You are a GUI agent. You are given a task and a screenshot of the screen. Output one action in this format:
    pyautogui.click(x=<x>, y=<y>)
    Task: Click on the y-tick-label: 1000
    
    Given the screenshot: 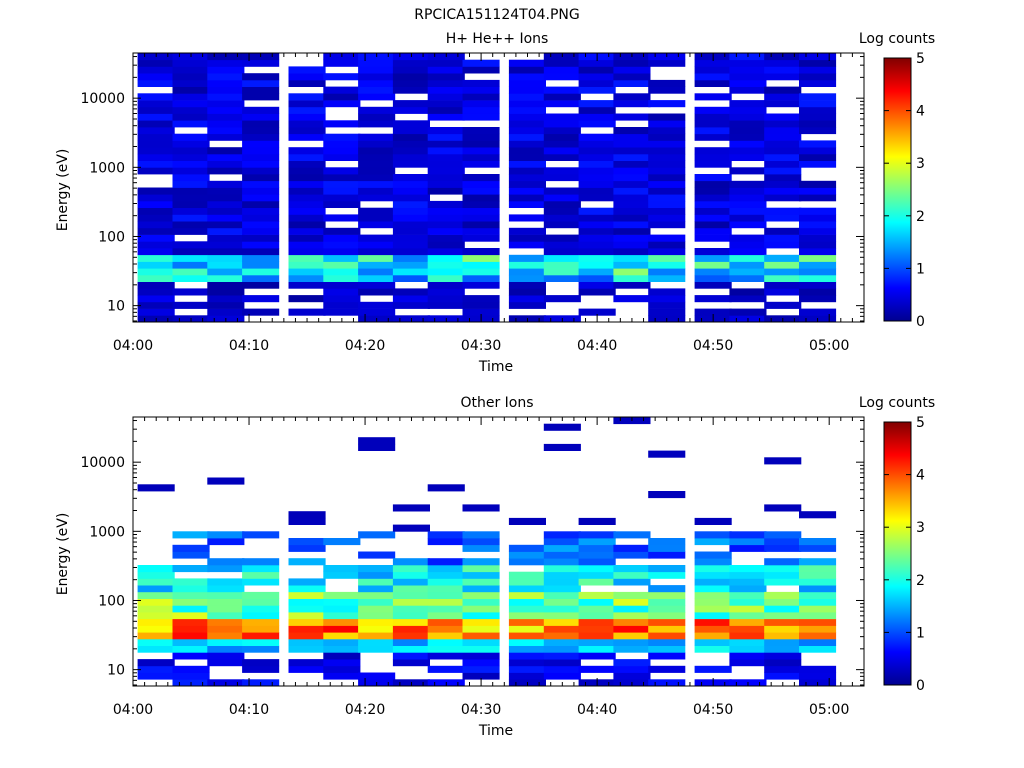 What is the action you would take?
    pyautogui.click(x=107, y=532)
    